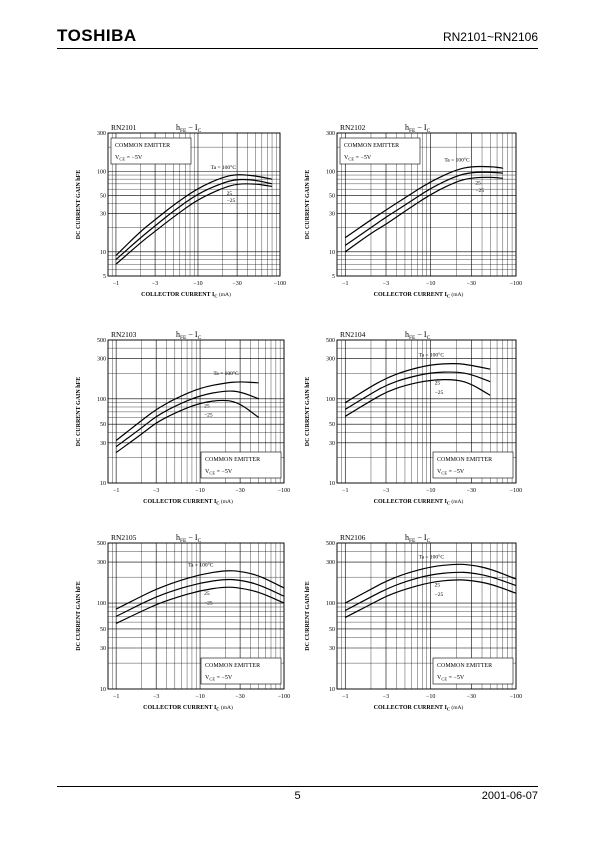 This screenshot has height=842, width=595. Describe the element at coordinates (297, 796) in the screenshot. I see `page-number: 5` at that location.